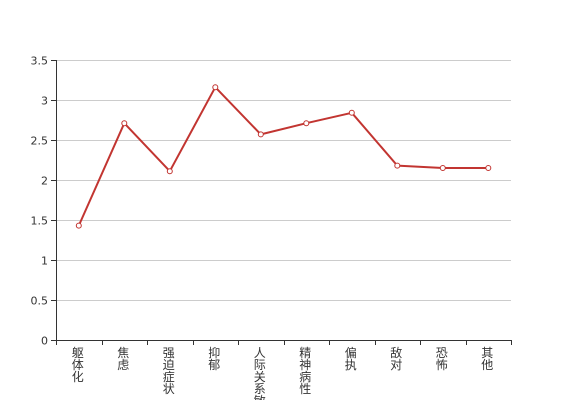 The width and height of the screenshot is (567, 400). What do you see at coordinates (44, 261) in the screenshot?
I see `y-tick-label: 1` at bounding box center [44, 261].